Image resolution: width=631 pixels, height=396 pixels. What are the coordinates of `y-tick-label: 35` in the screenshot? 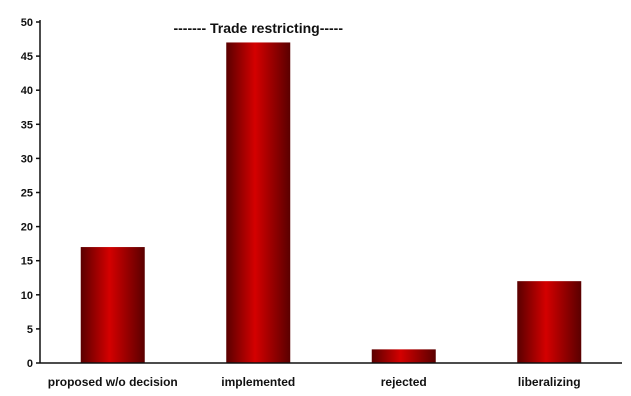 It's located at (27, 125).